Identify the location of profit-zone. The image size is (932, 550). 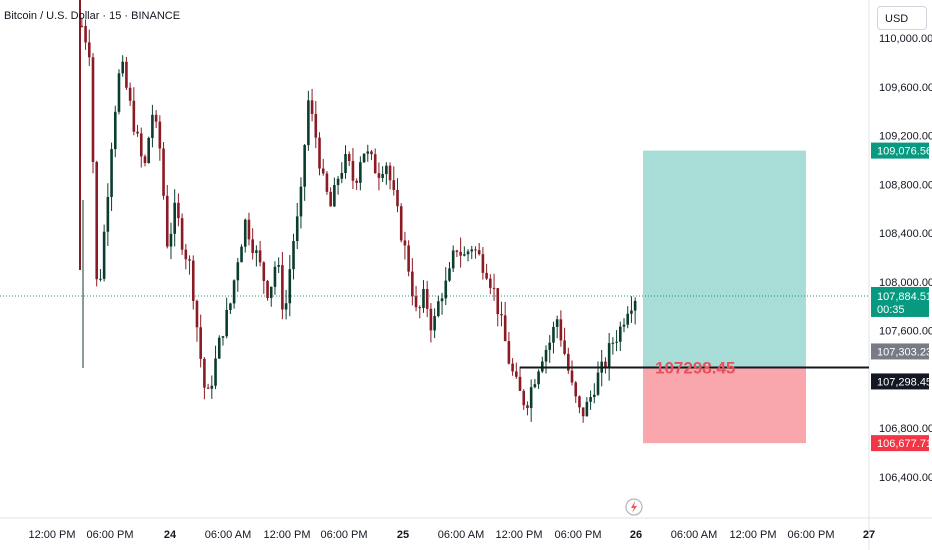
(724, 259).